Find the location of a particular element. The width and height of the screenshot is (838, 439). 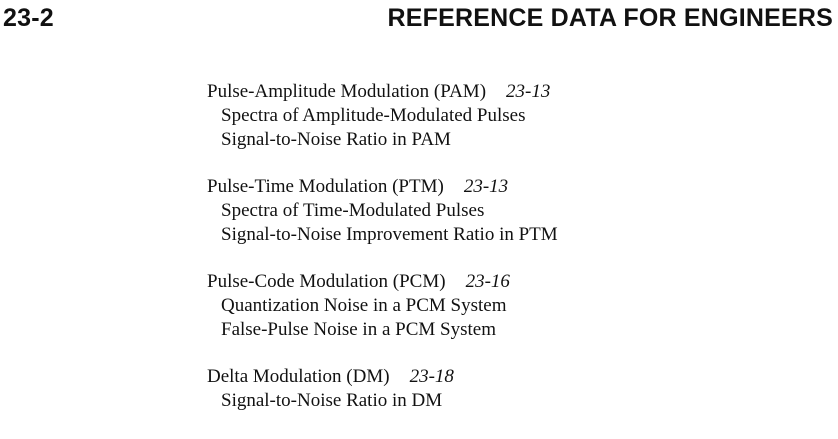

page-number: 23-2 is located at coordinates (28, 18).